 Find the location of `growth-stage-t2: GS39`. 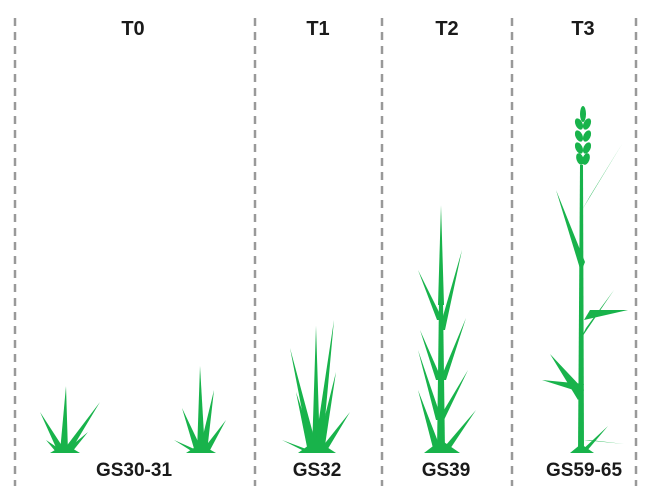

growth-stage-t2: GS39 is located at coordinates (446, 470).